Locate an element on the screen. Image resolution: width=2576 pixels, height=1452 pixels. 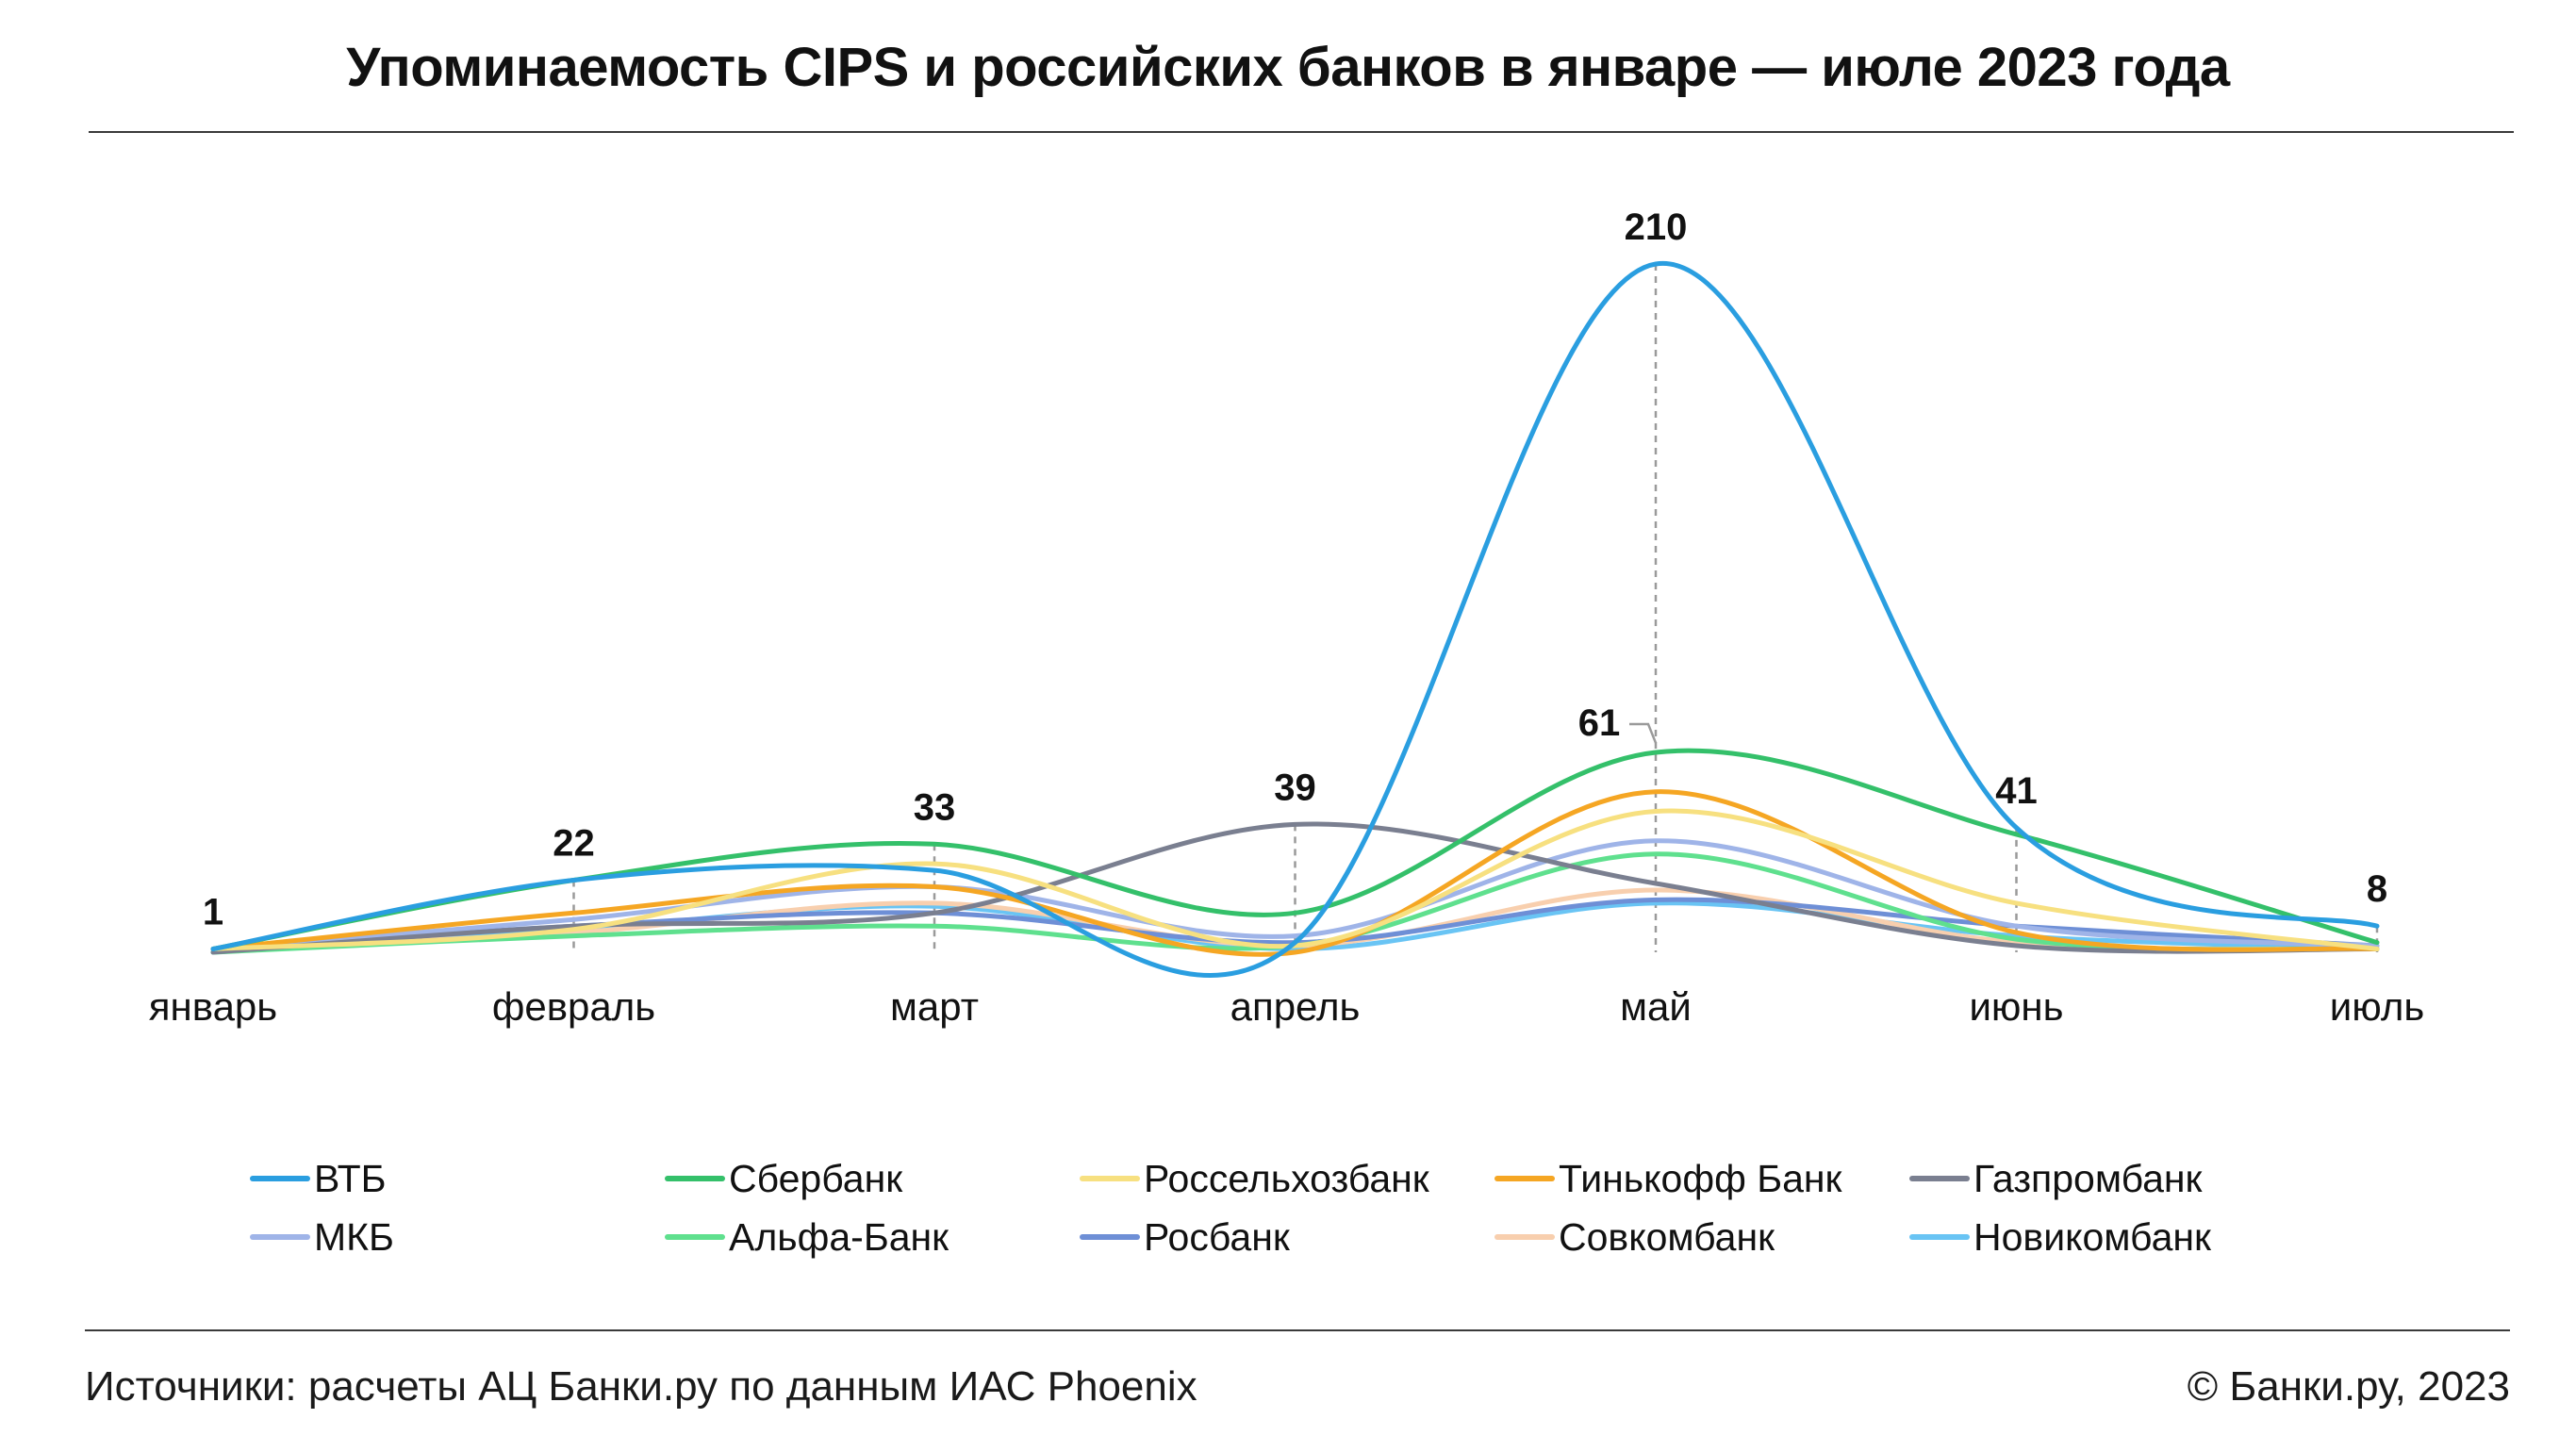
series-line-Россельхозбанк is located at coordinates (1295, 879).